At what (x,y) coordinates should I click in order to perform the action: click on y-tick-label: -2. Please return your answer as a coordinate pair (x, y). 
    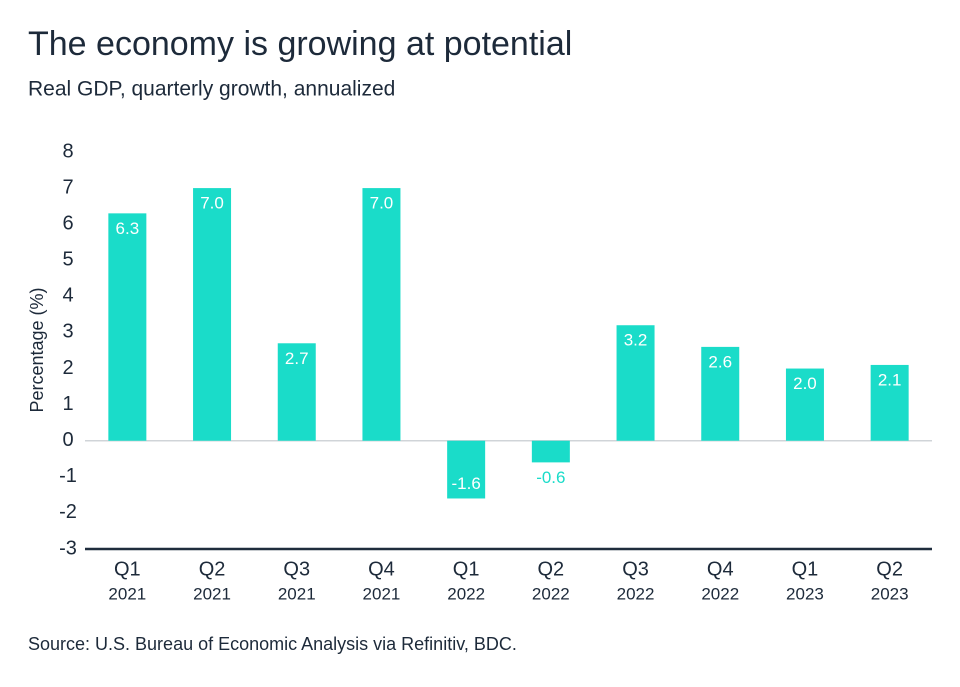
    Looking at the image, I should click on (68, 512).